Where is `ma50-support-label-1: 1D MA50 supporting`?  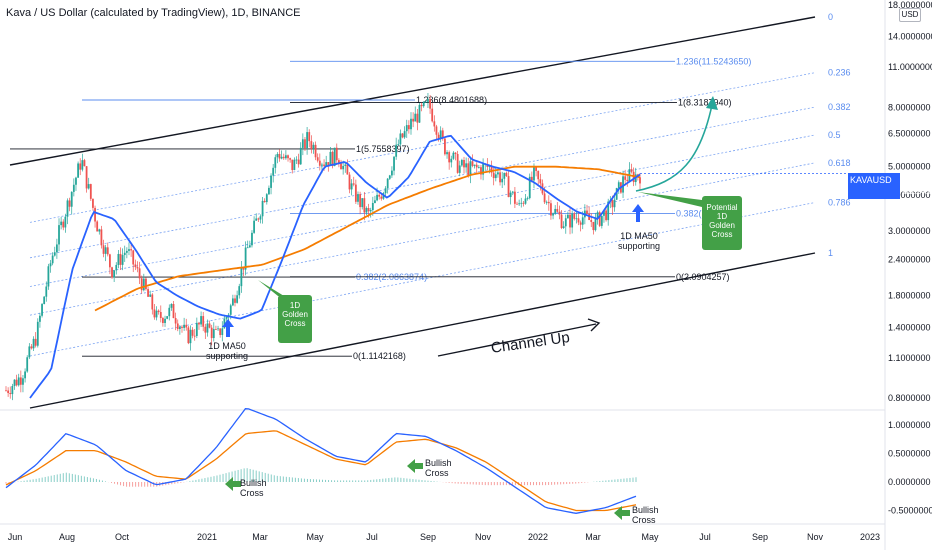 ma50-support-label-1: 1D MA50 supporting is located at coordinates (227, 351).